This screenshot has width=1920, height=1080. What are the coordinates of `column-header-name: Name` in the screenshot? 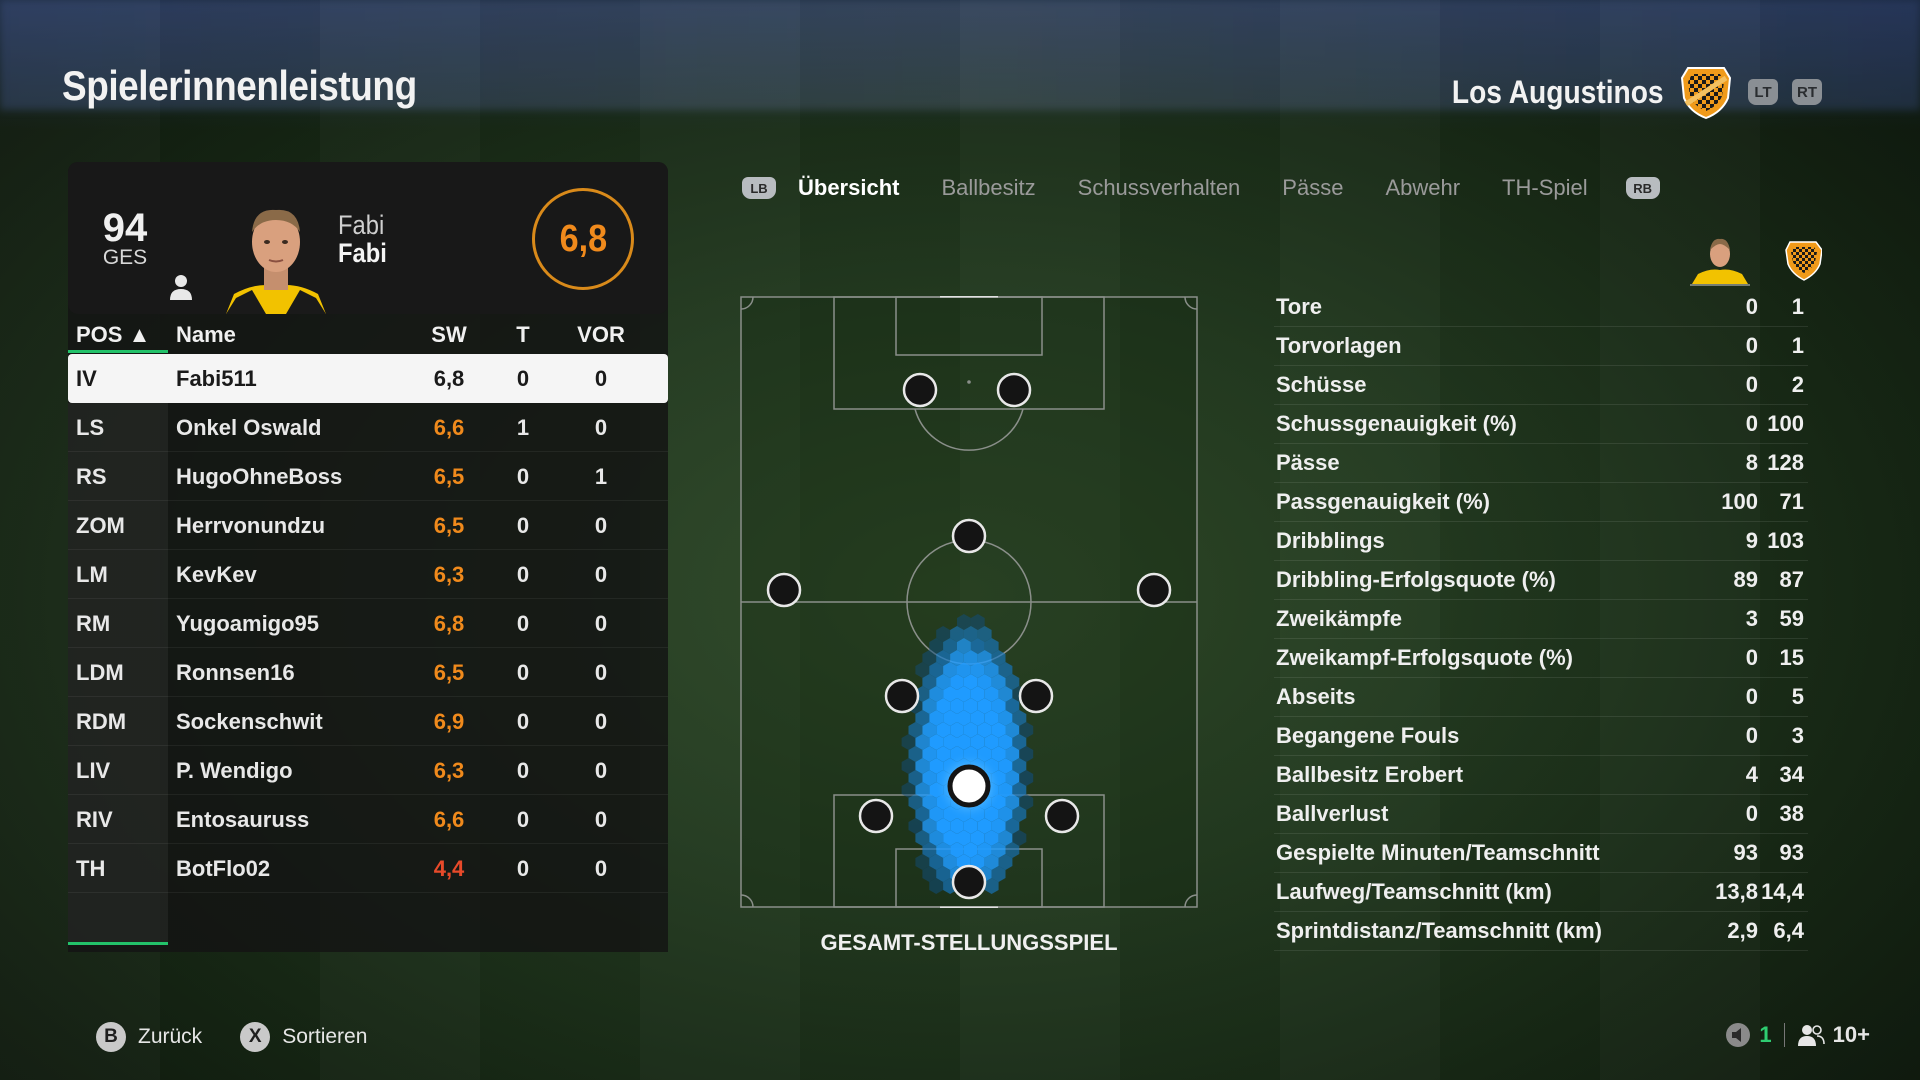 It's located at (206, 334).